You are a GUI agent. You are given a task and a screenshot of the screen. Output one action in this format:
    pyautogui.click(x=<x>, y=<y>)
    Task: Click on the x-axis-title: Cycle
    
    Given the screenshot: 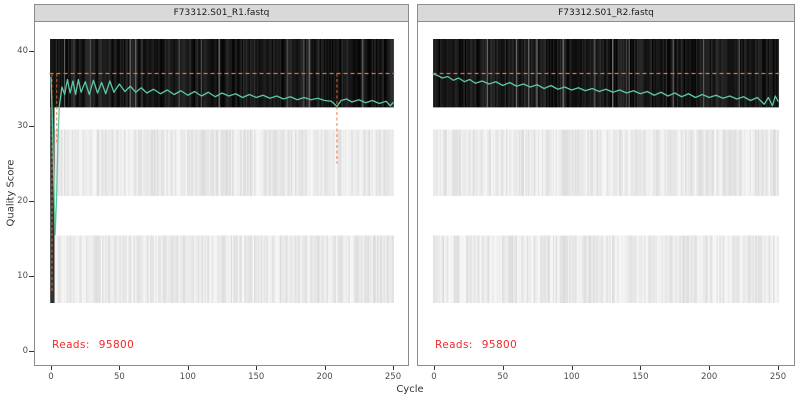 What is the action you would take?
    pyautogui.click(x=410, y=389)
    